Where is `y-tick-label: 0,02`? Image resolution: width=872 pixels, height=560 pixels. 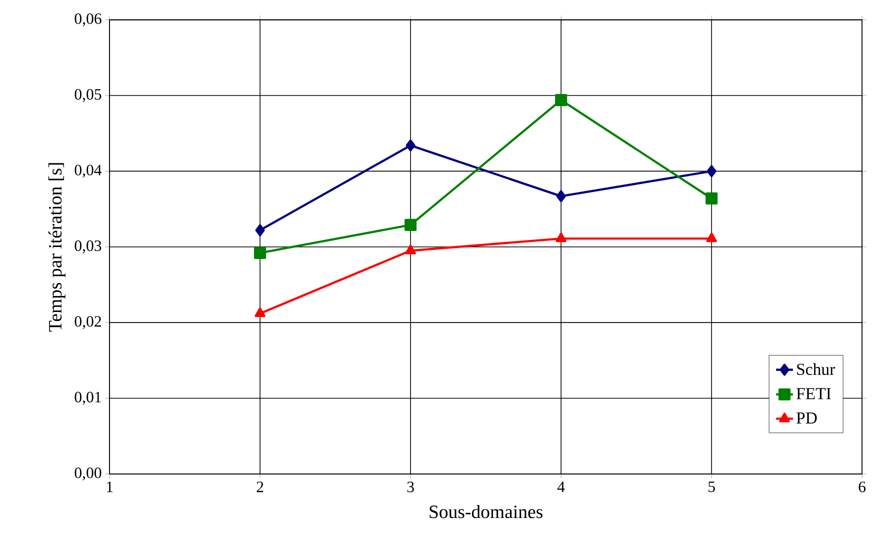
y-tick-label: 0,02 is located at coordinates (87, 322).